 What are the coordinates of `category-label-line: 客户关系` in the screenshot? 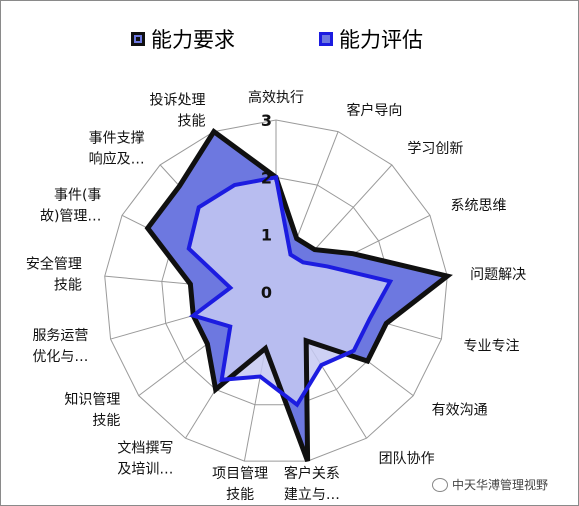 It's located at (312, 473).